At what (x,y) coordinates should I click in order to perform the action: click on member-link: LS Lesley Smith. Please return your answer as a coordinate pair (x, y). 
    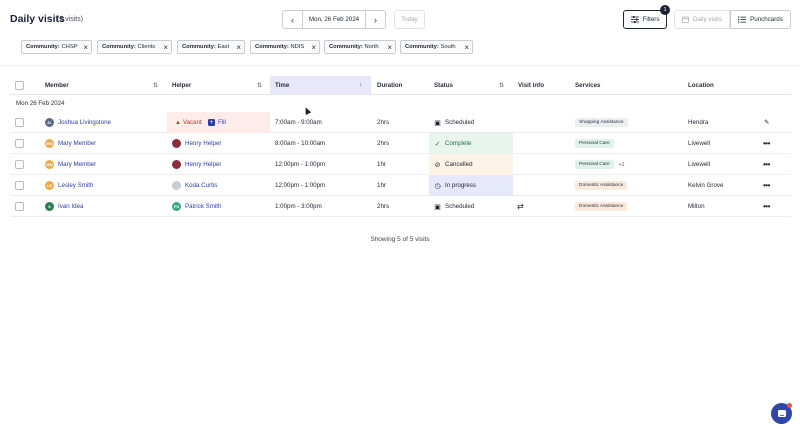
    Looking at the image, I should click on (69, 185).